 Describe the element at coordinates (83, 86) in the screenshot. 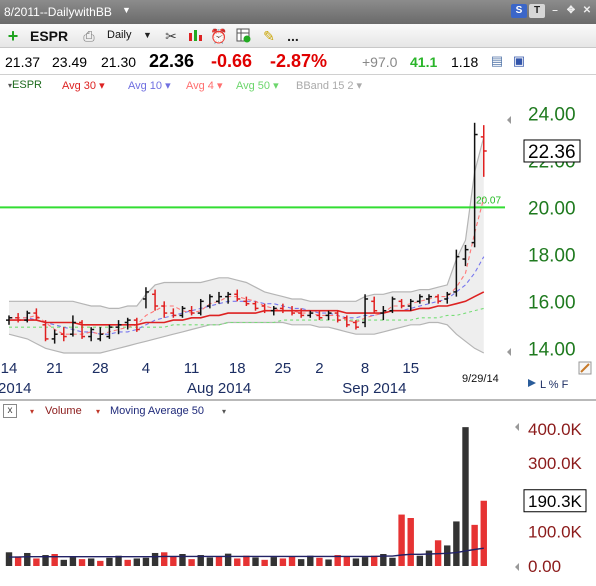

I see `legend-avg30: Avg 30 ▾` at that location.